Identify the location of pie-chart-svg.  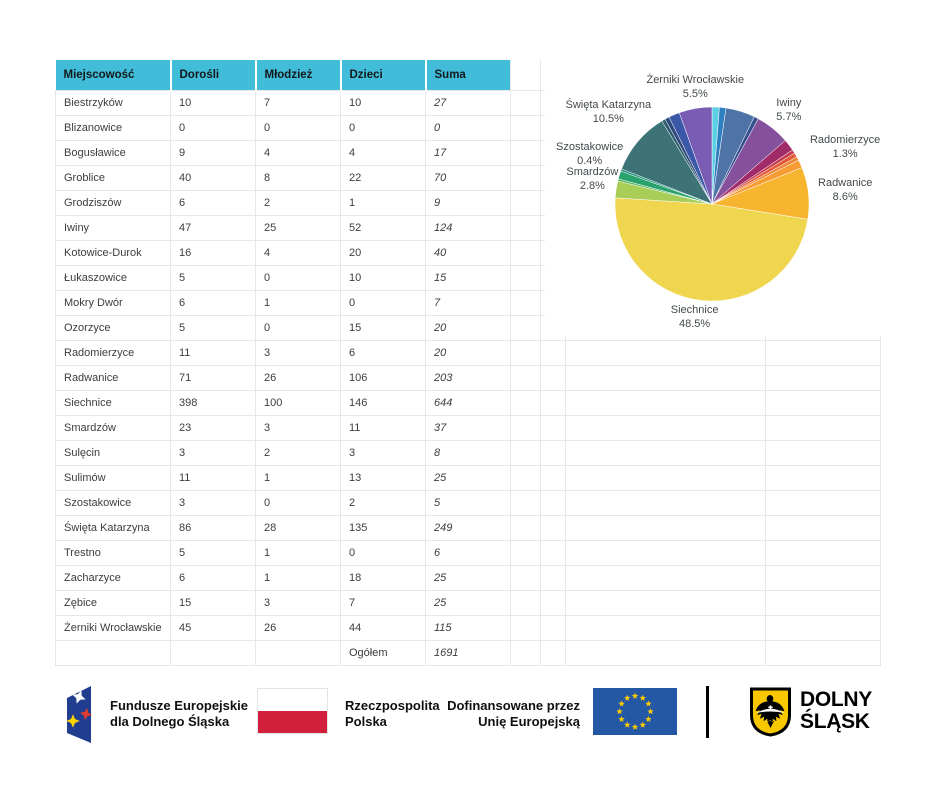
(712, 204).